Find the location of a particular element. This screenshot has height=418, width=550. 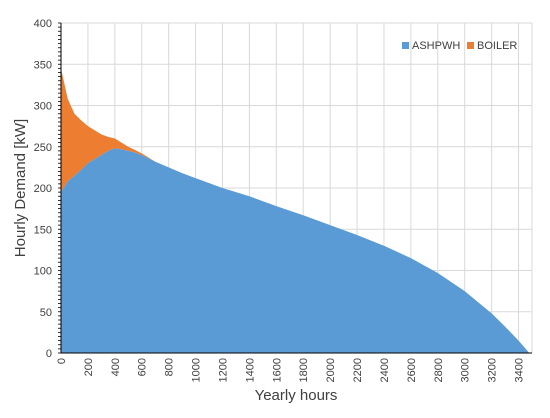

y-tick-label: 350 is located at coordinates (43, 65).